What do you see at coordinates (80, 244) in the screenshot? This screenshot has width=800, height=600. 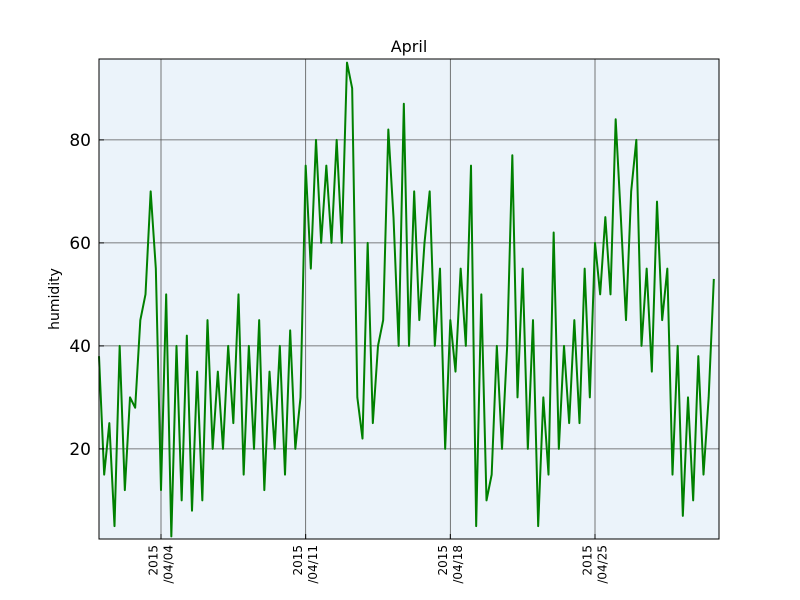 I see `y-tick-label: 60` at bounding box center [80, 244].